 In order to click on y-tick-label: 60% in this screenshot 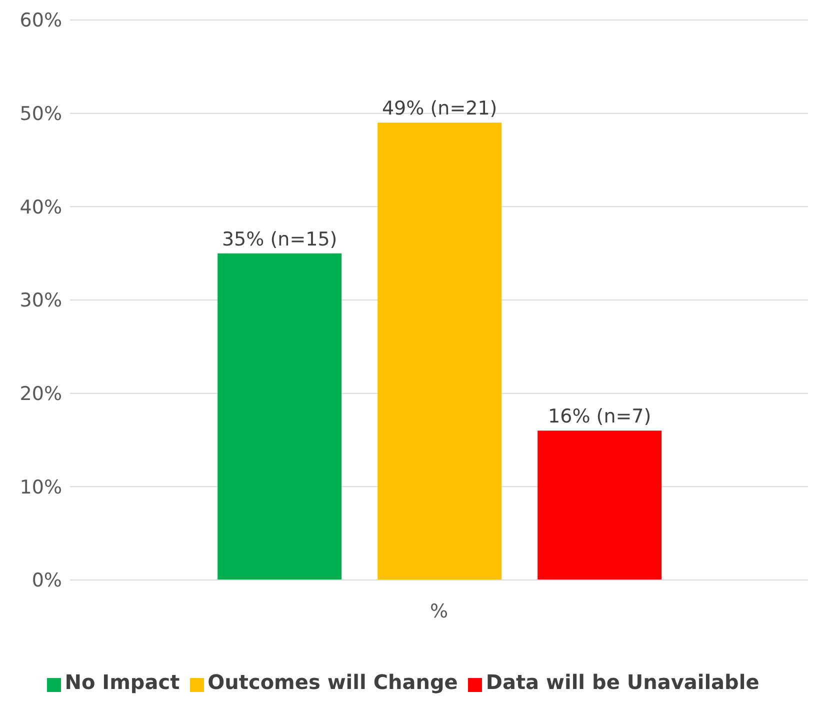, I will do `click(41, 21)`.